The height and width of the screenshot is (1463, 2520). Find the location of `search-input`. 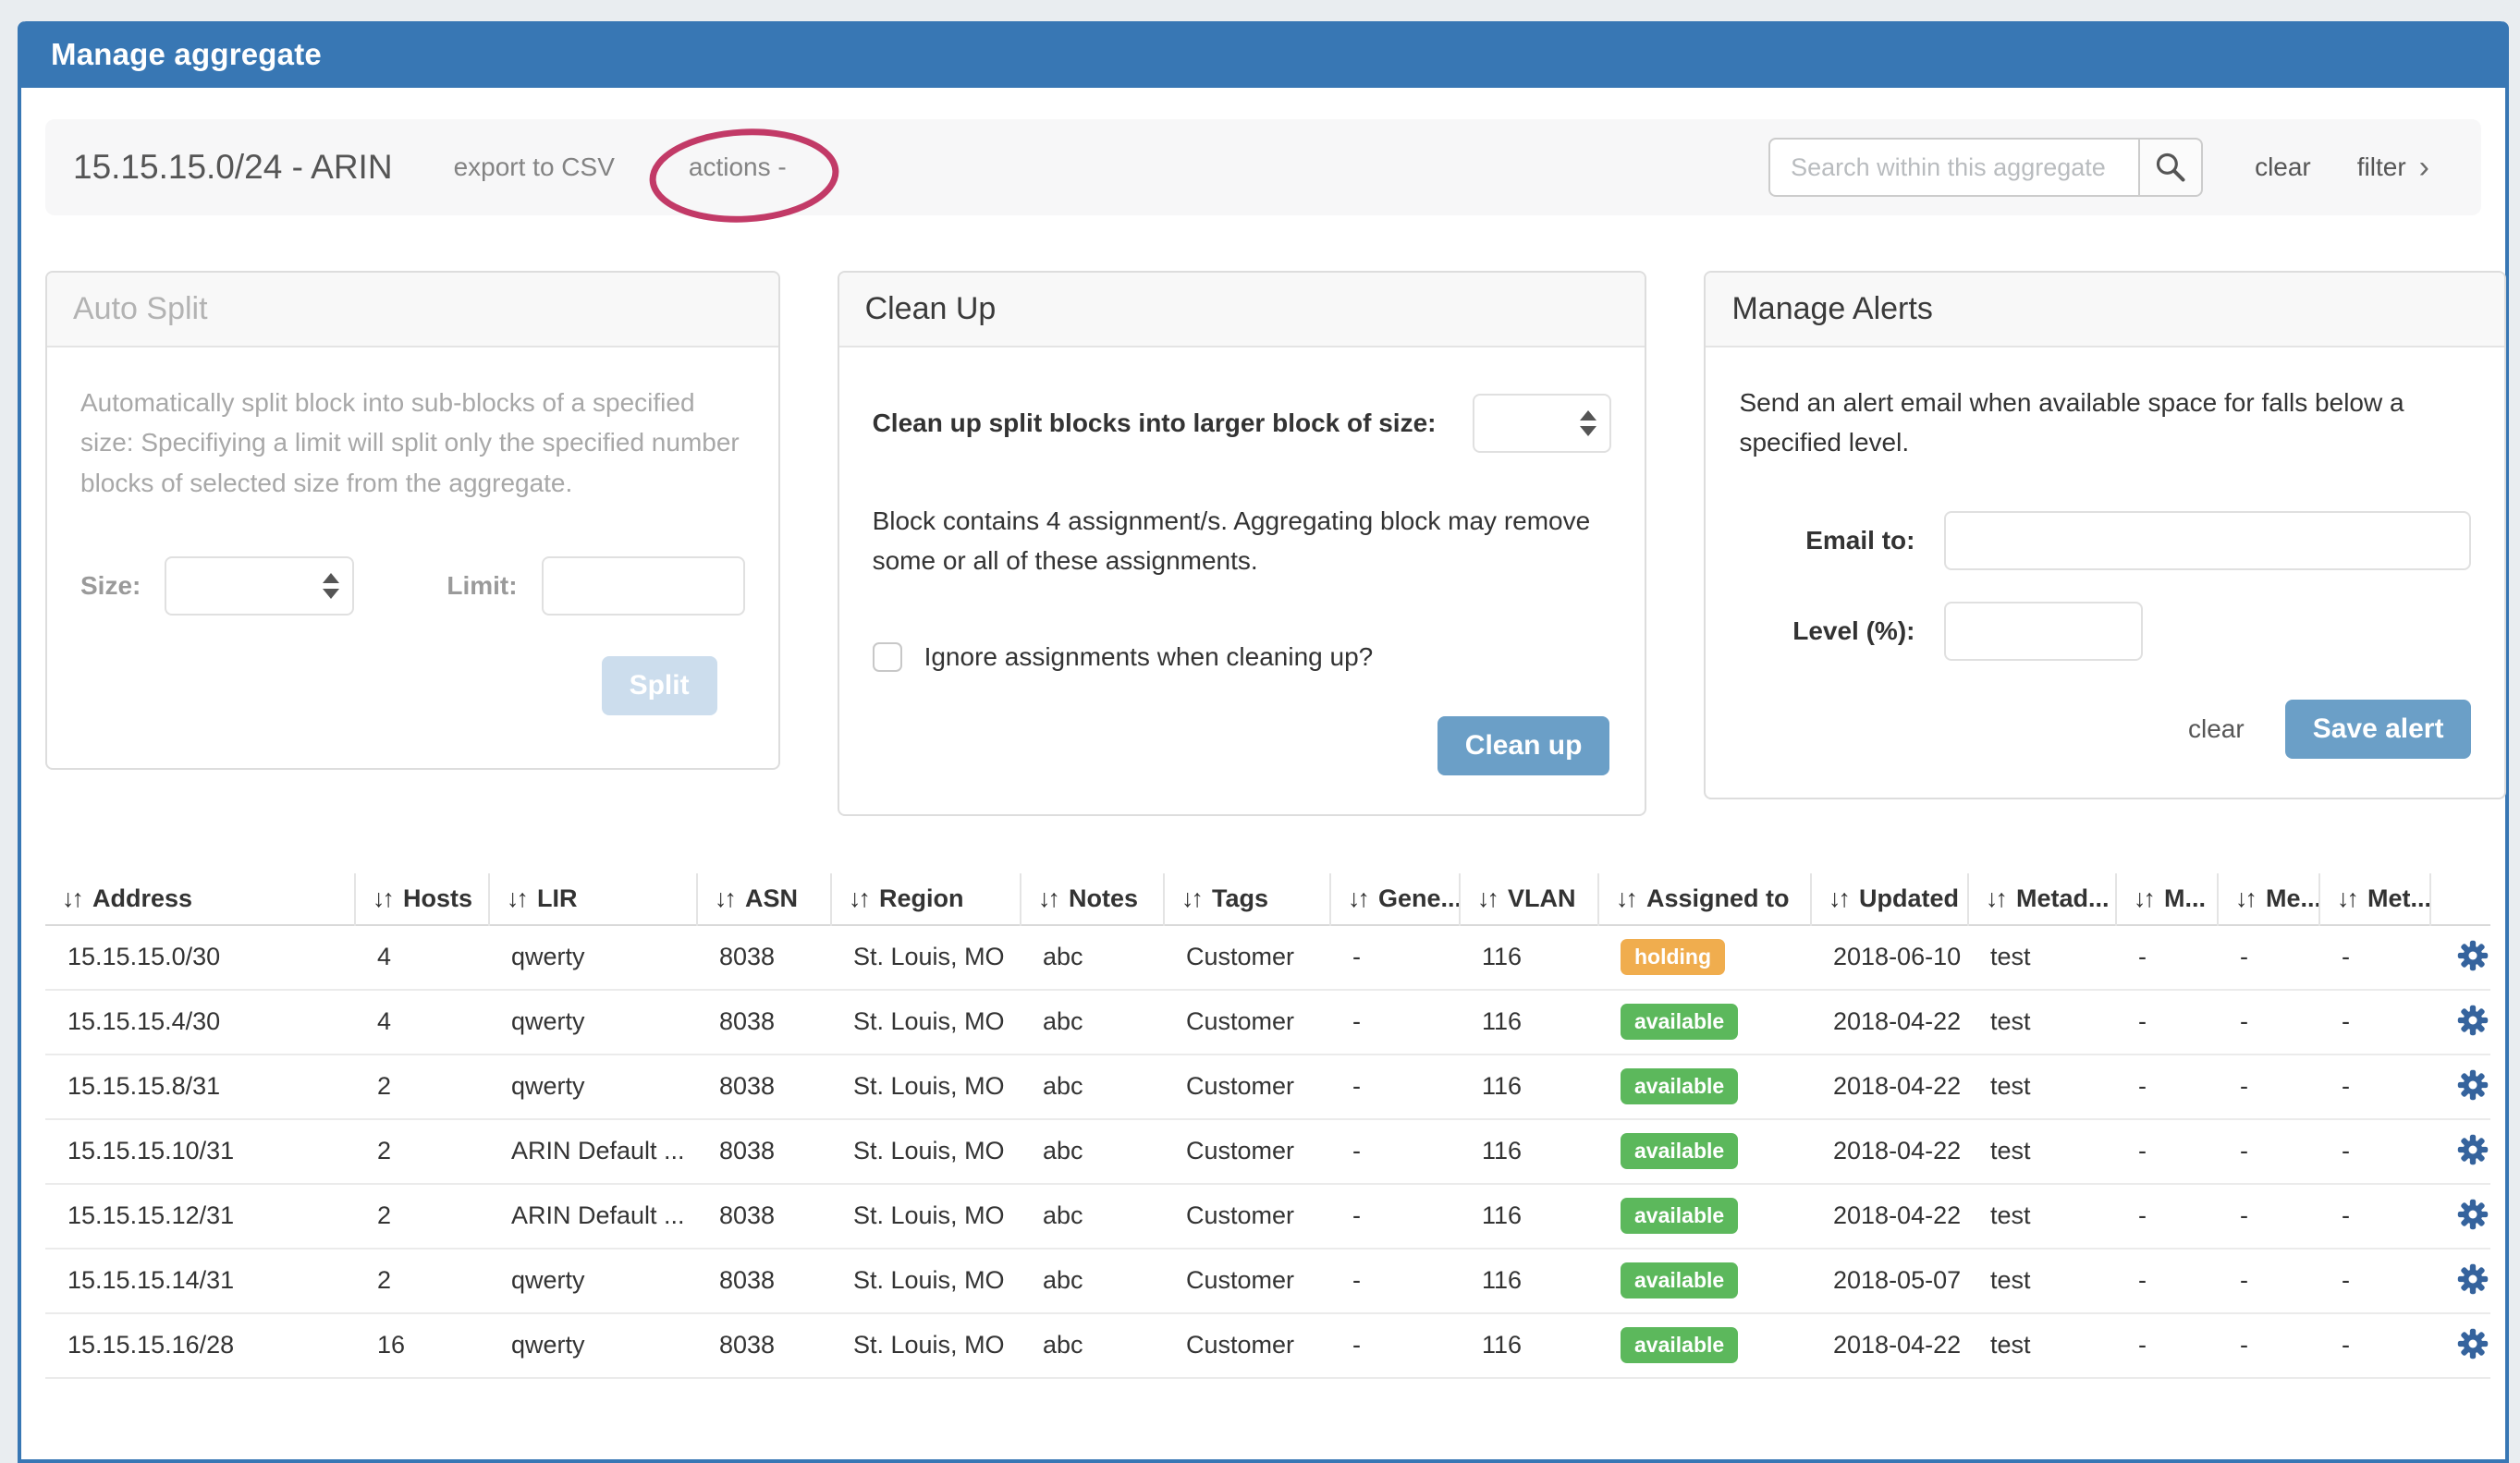

search-input is located at coordinates (1953, 167).